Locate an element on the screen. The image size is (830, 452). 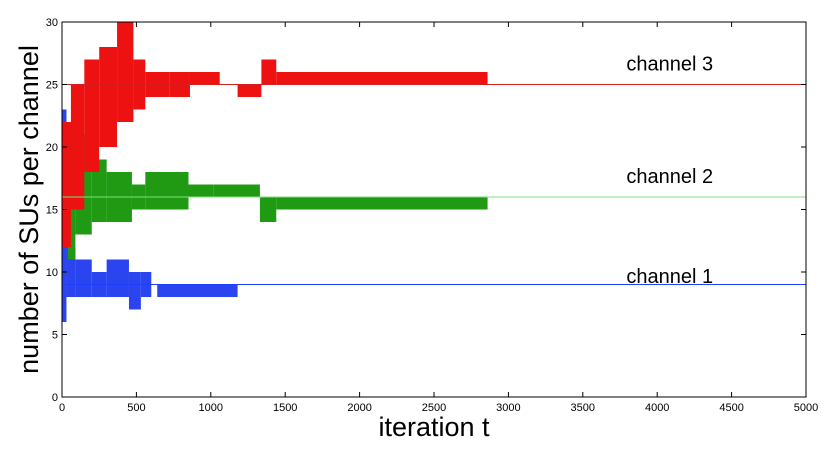
x-tick-label: 3000 is located at coordinates (508, 408).